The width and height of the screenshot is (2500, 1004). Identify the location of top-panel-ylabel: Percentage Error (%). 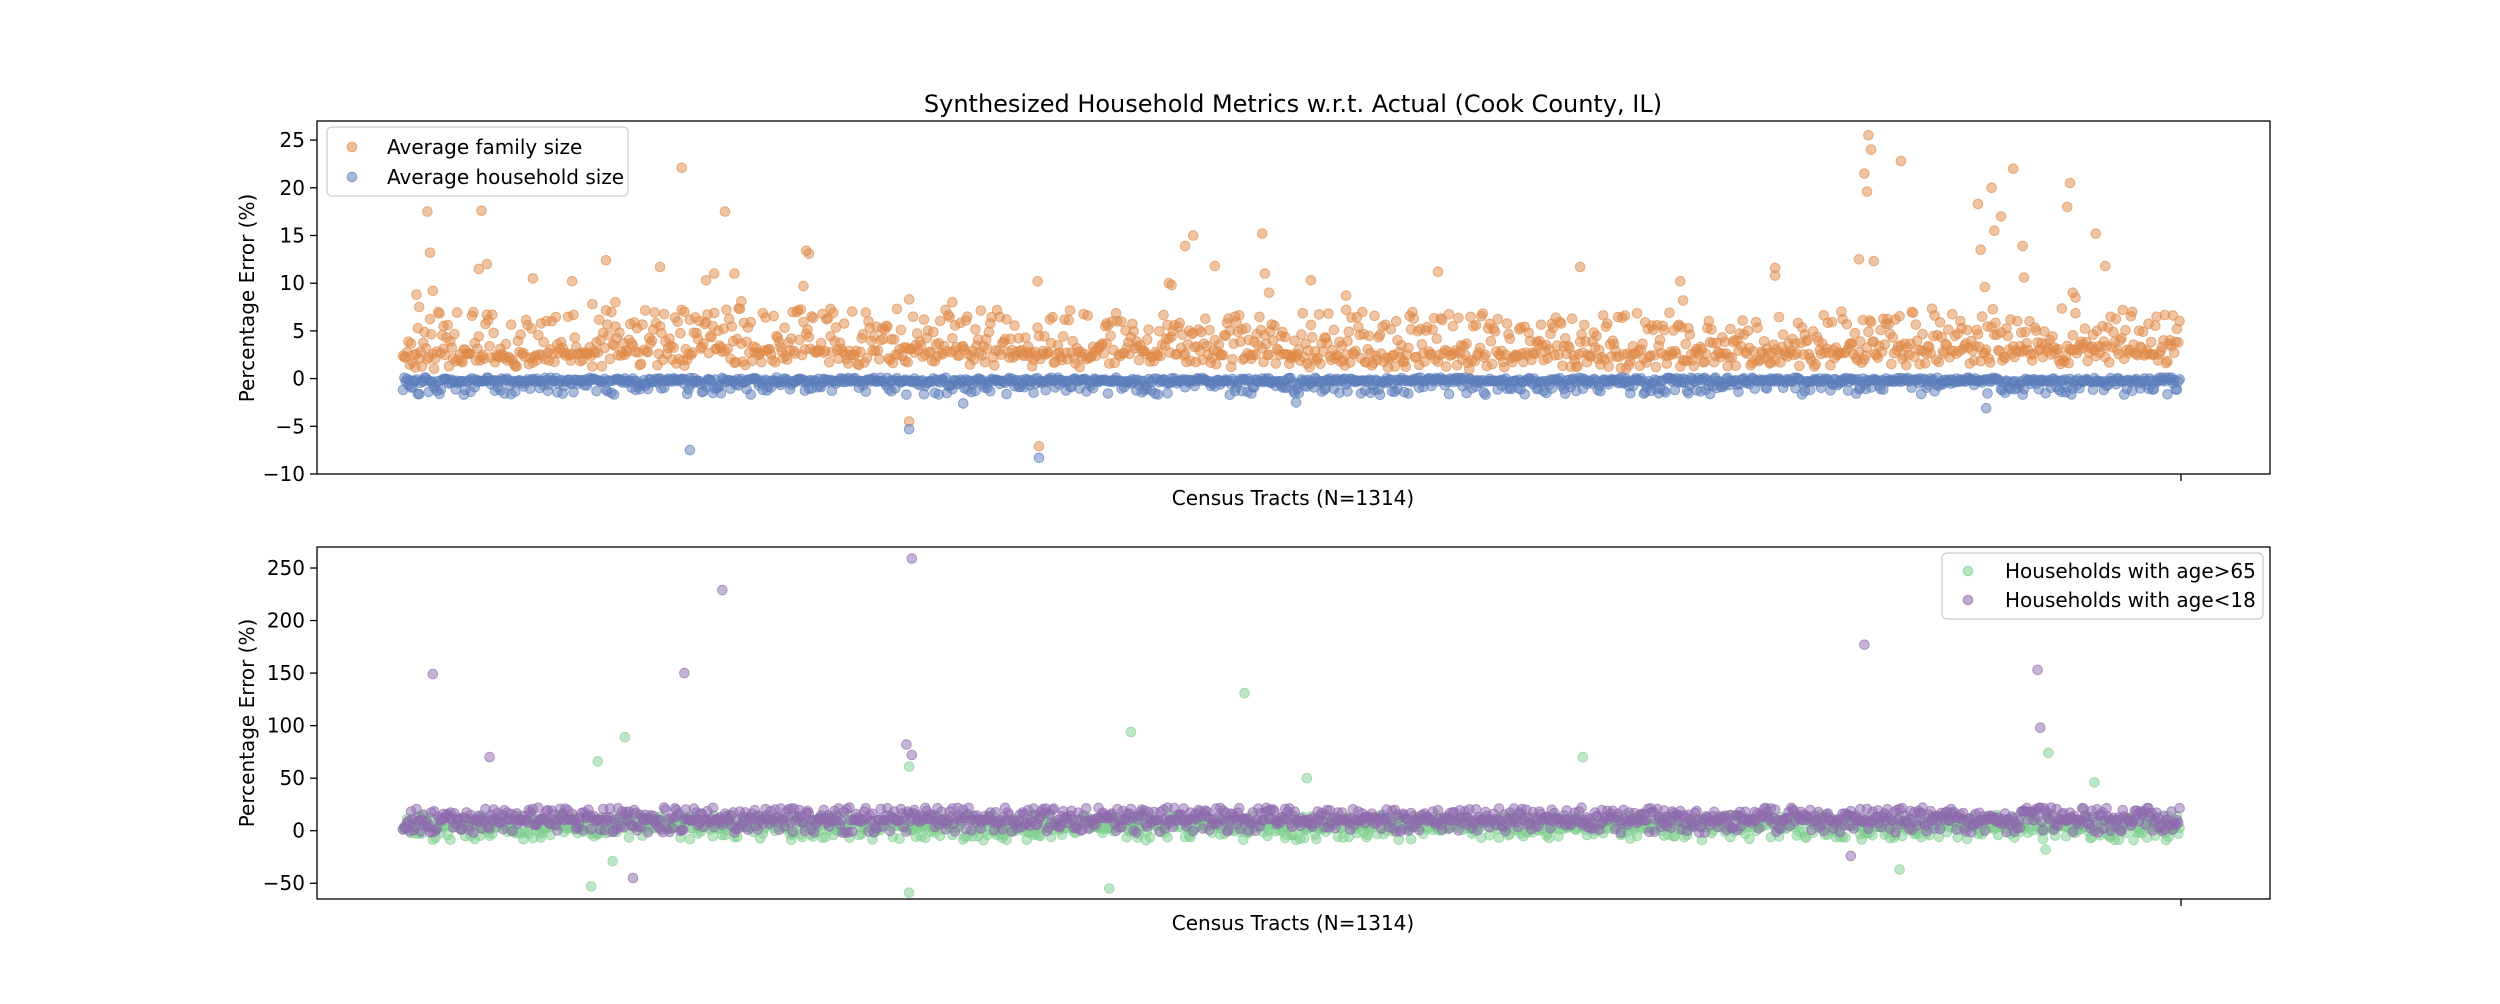
(247, 298).